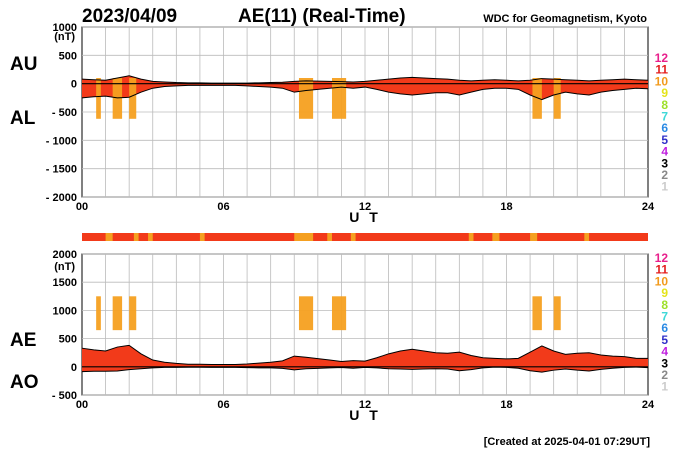 This screenshot has height=455, width=700. Describe the element at coordinates (365, 237) in the screenshot. I see `station-count-strip` at that location.